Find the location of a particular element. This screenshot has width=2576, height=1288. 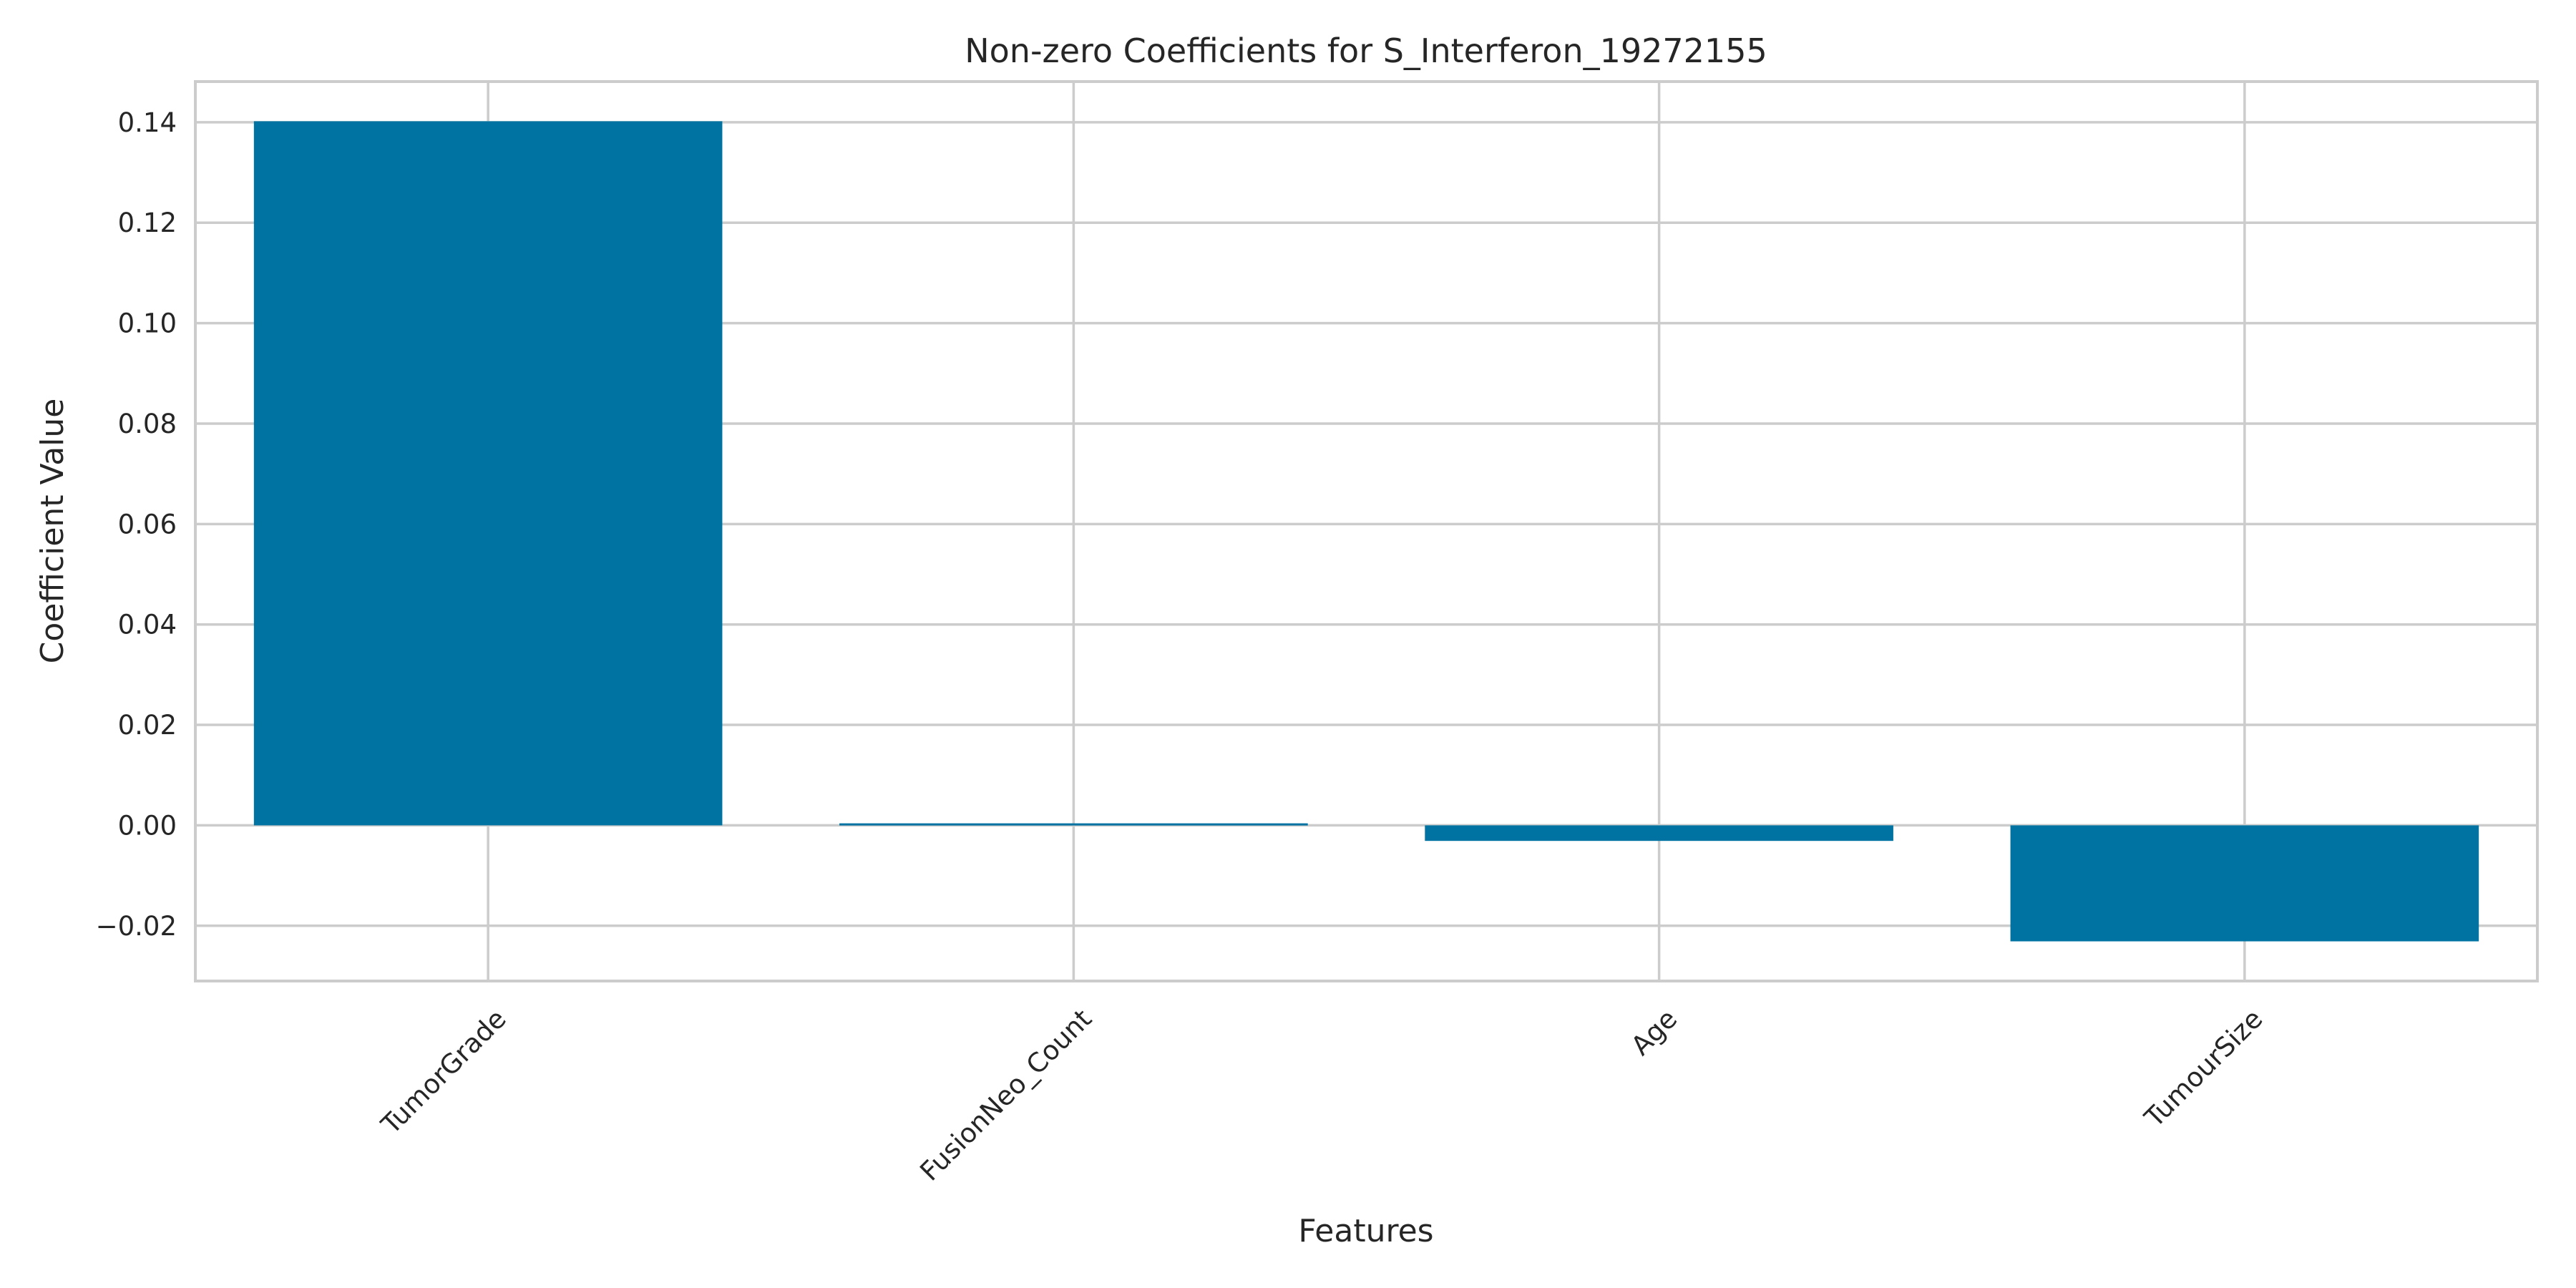

y-tick-label: 0.10 is located at coordinates (147, 323).